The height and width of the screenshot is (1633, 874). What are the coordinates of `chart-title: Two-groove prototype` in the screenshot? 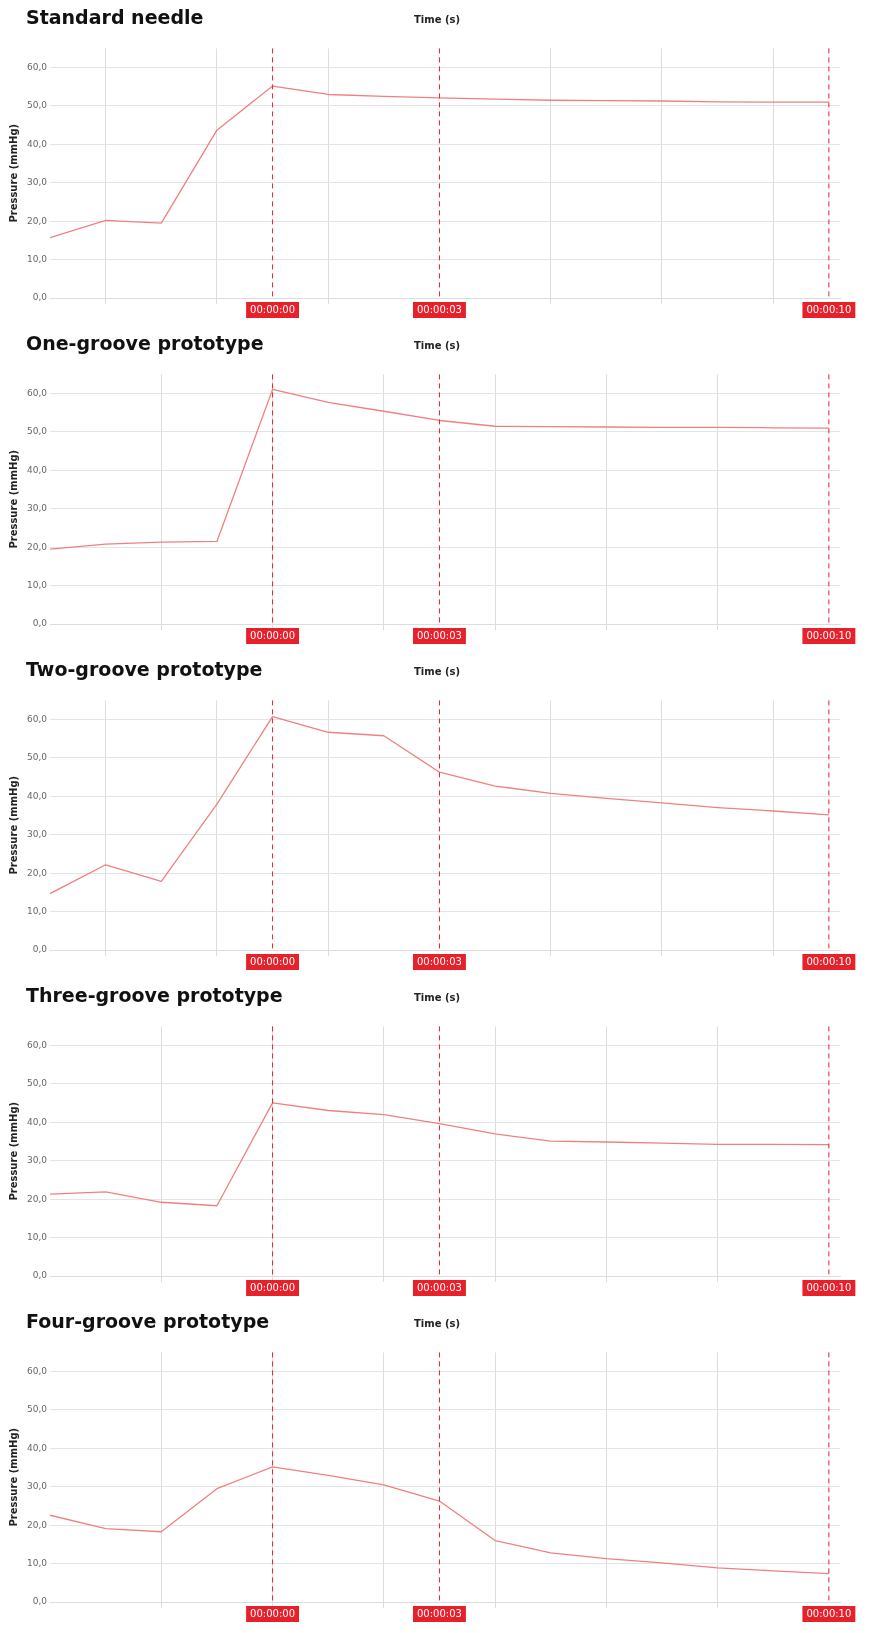 It's located at (144, 669).